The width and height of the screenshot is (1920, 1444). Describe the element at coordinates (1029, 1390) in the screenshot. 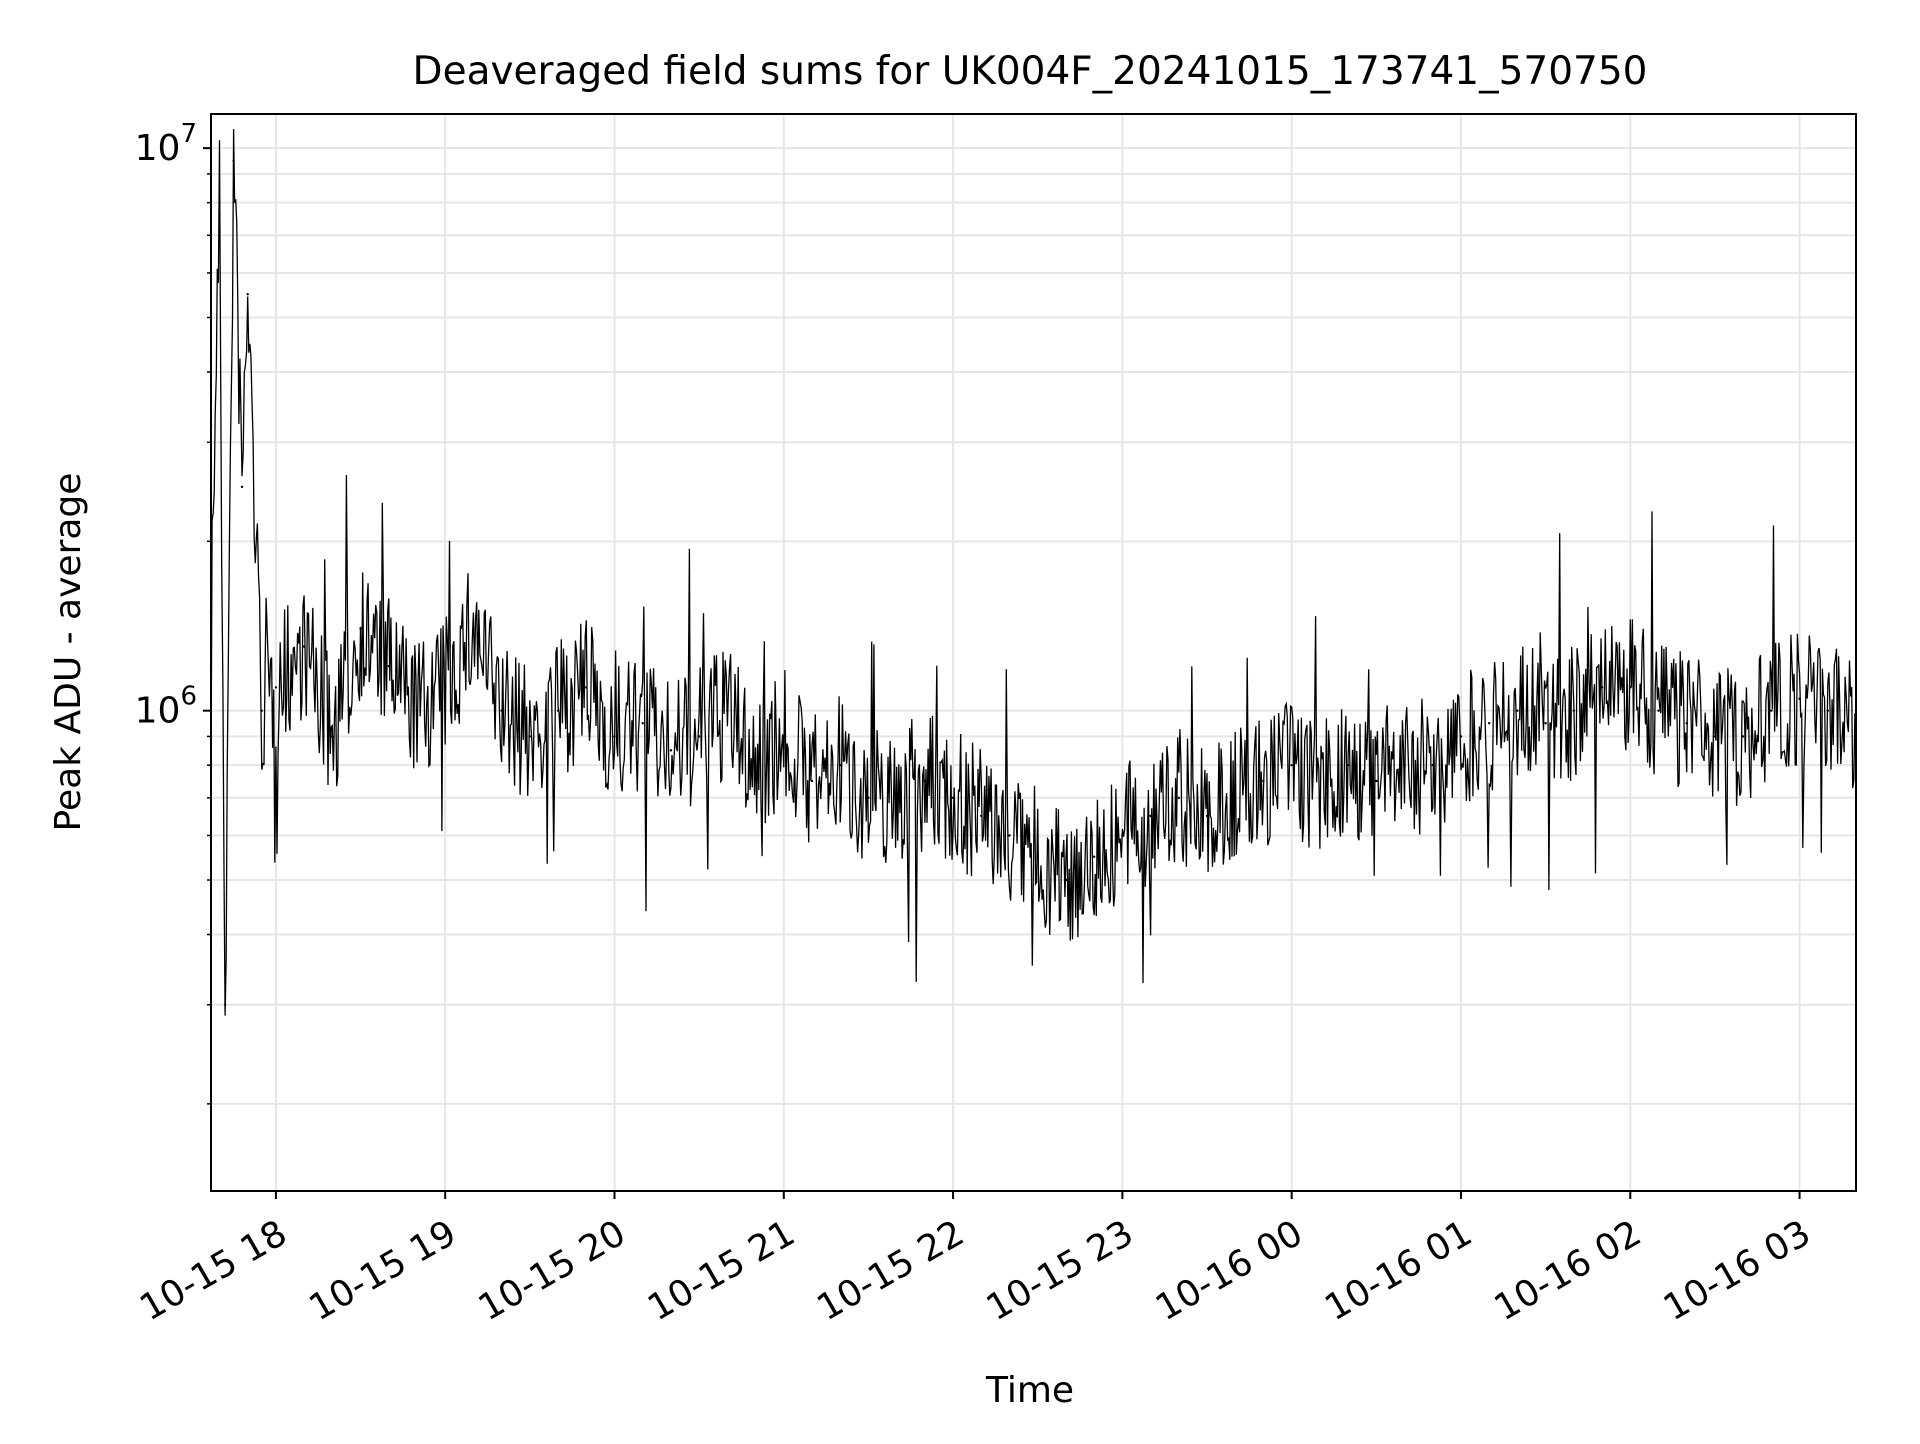

I see `x-axis-label: Time` at that location.